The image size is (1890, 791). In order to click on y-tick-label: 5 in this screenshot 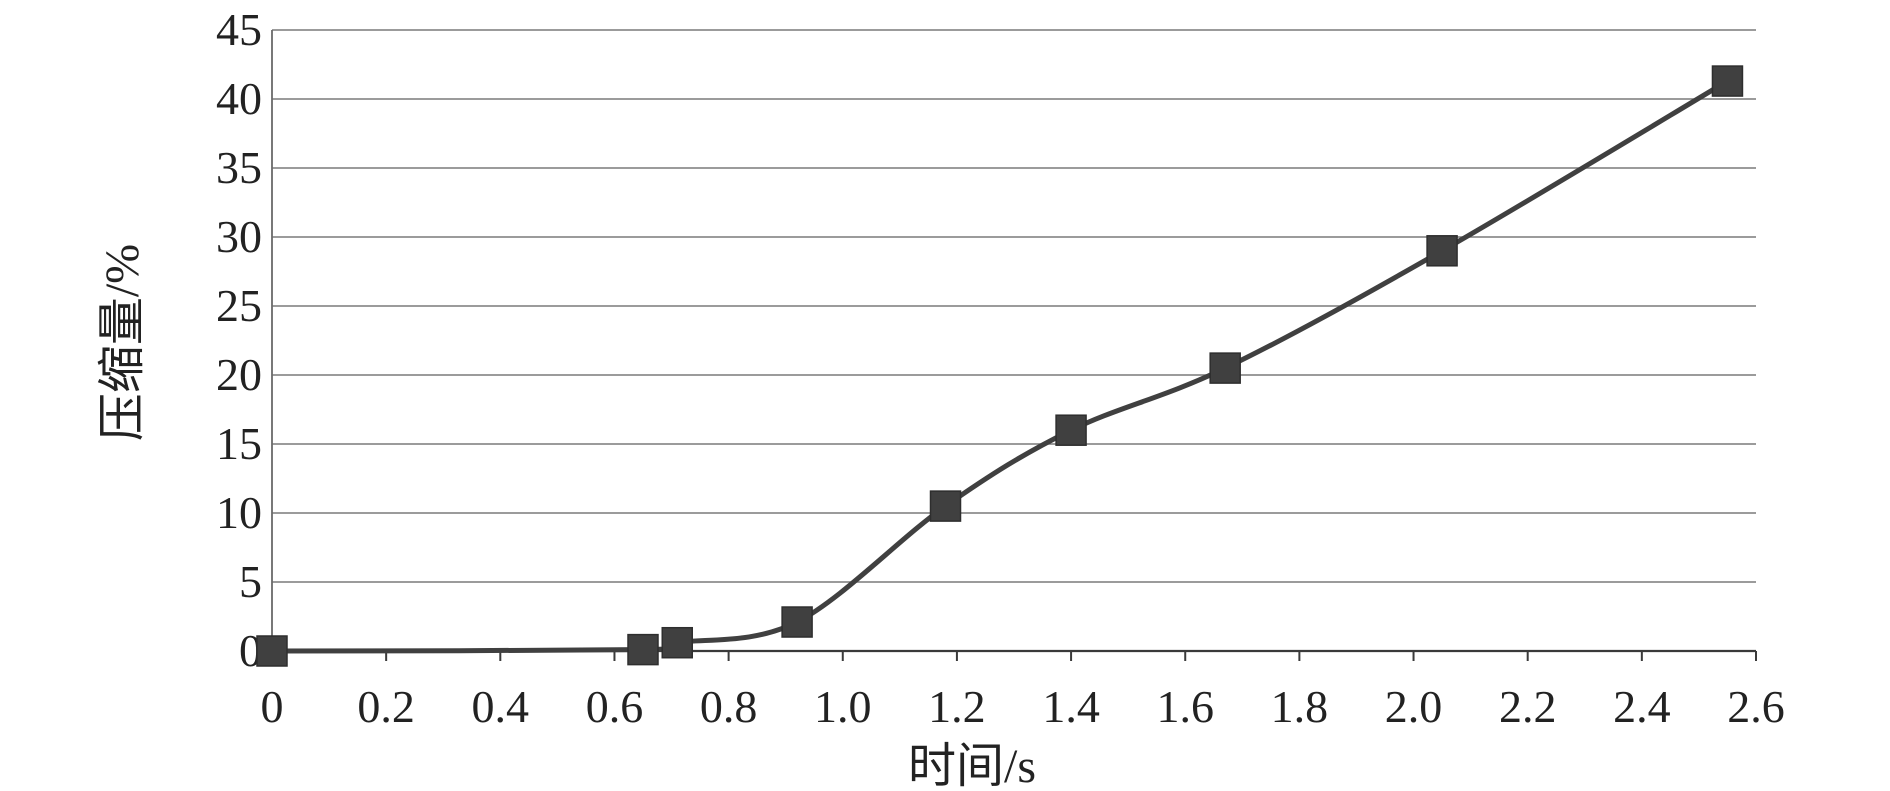, I will do `click(250, 581)`.